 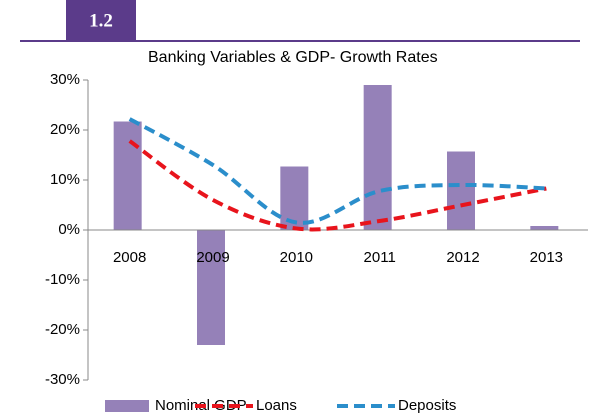 What do you see at coordinates (462, 257) in the screenshot?
I see `x-tick-label: 2012` at bounding box center [462, 257].